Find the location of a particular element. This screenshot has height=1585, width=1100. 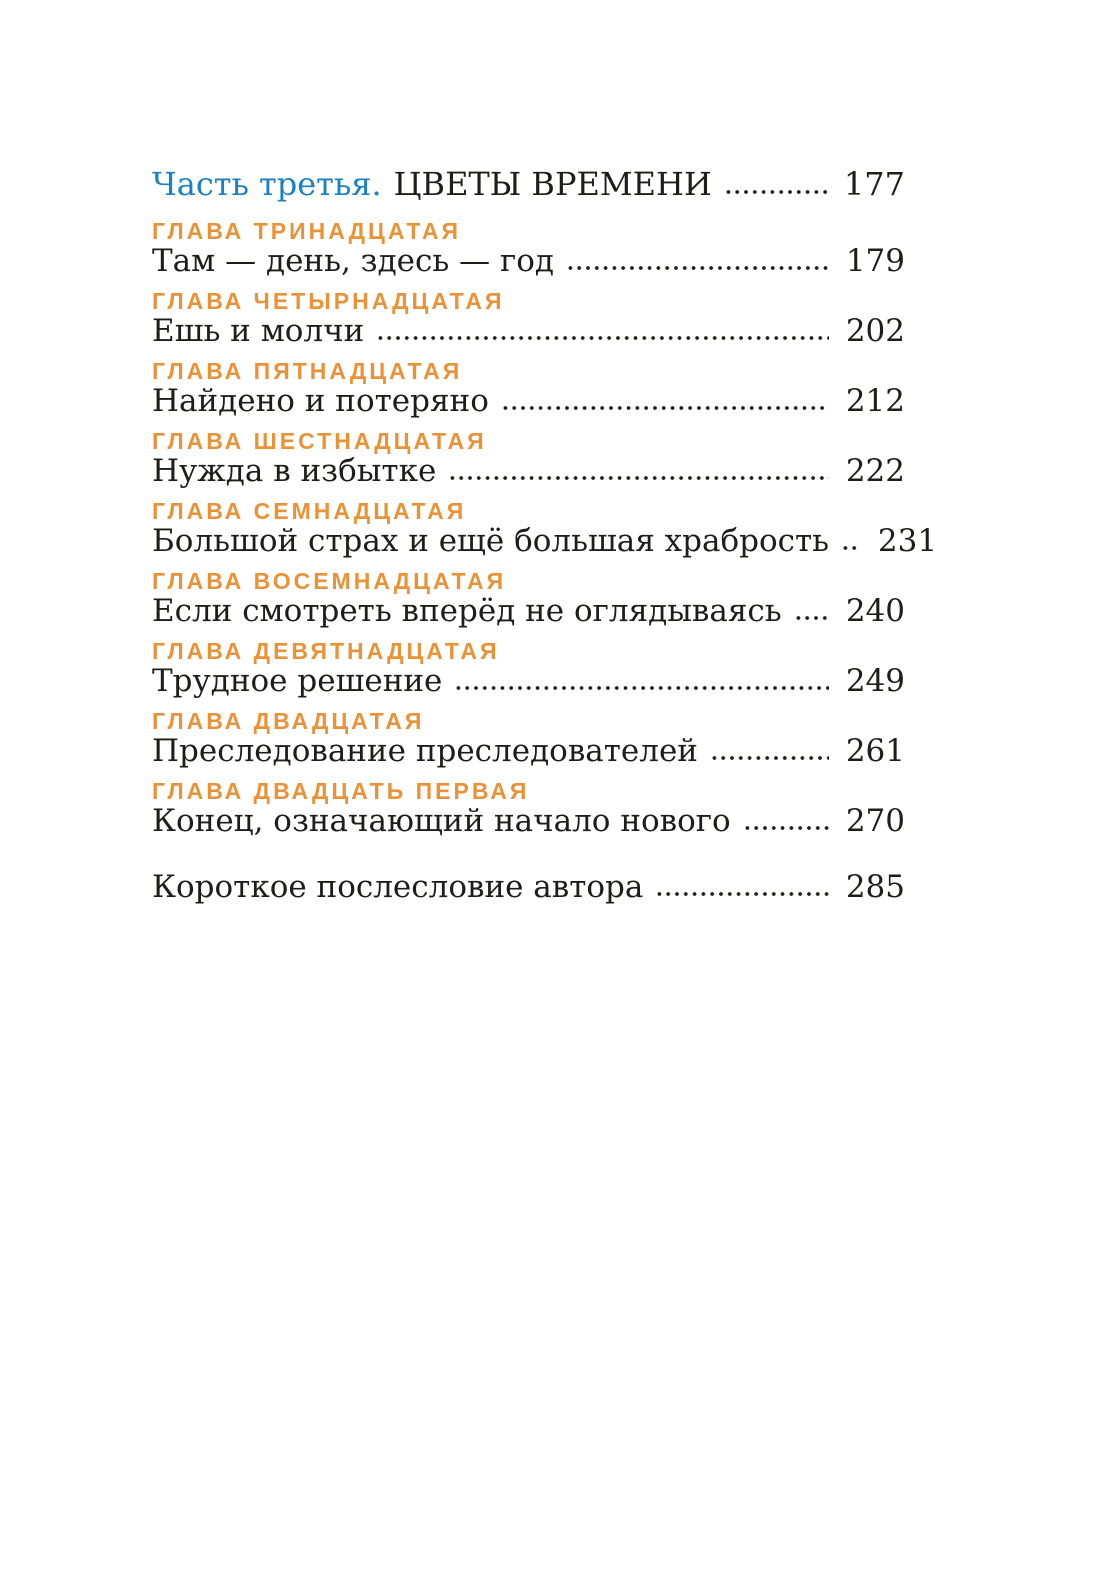

toc-entry-row: Преследование преследователей 261 is located at coordinates (528, 751).